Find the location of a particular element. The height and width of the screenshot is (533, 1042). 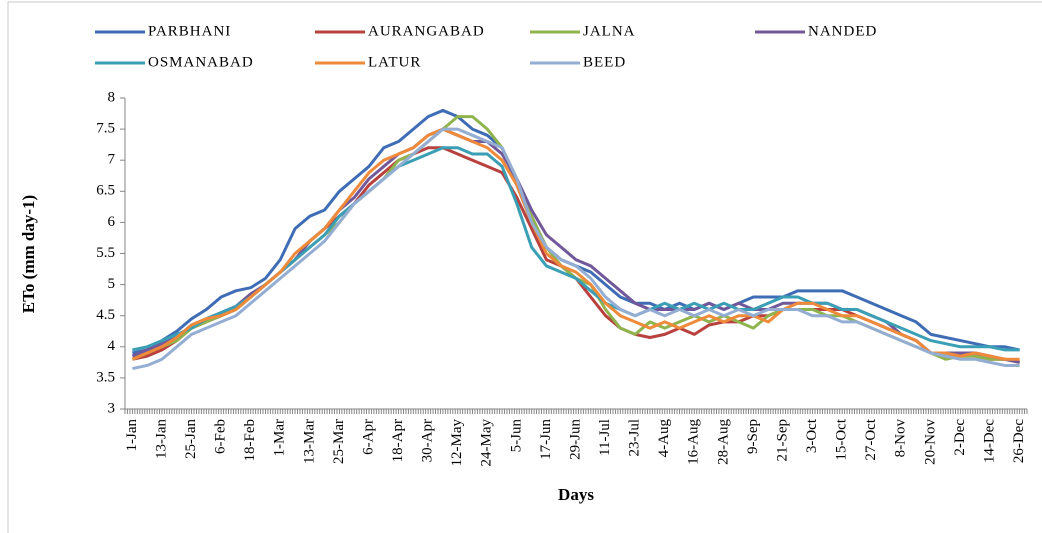

y-tick-label: 5.5 is located at coordinates (105, 253).